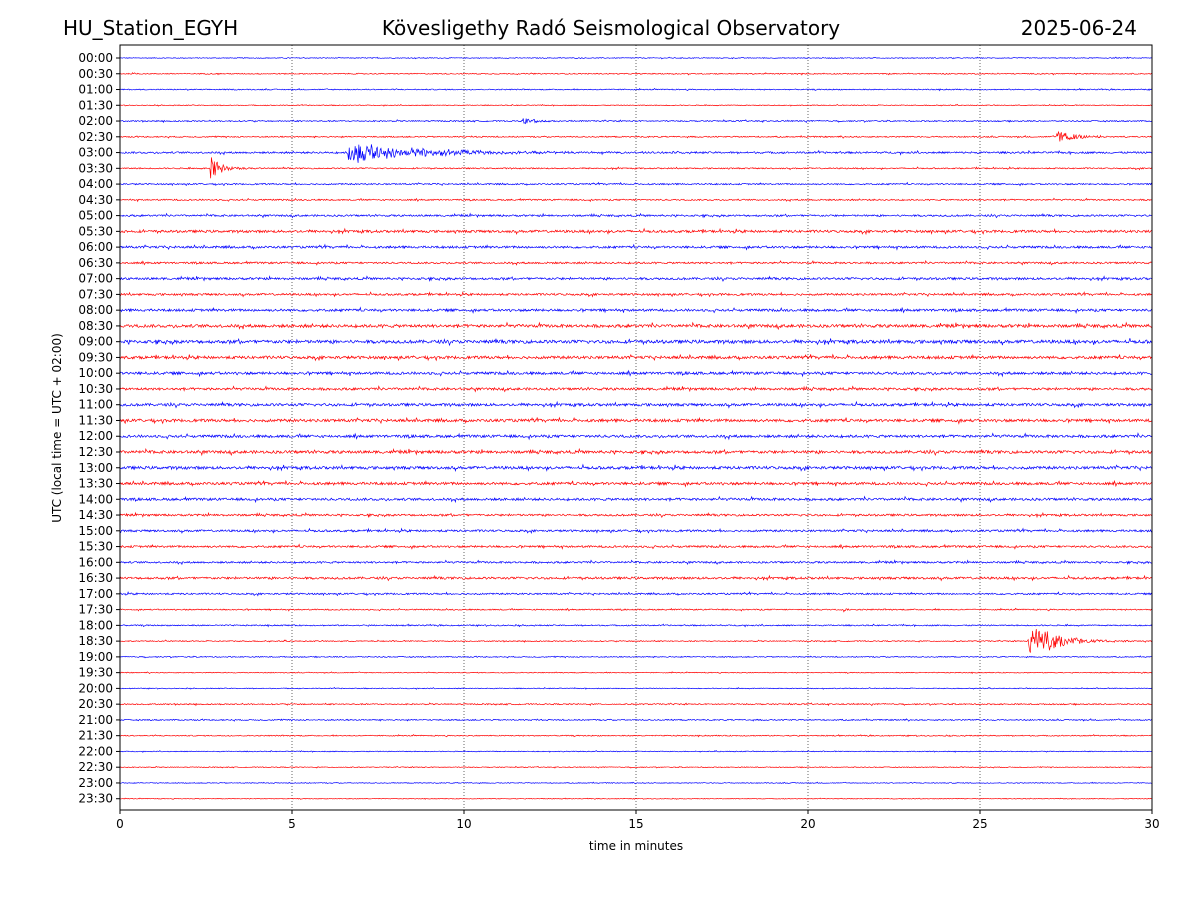 Image resolution: width=1200 pixels, height=900 pixels. I want to click on x-tick-label: 0, so click(120, 824).